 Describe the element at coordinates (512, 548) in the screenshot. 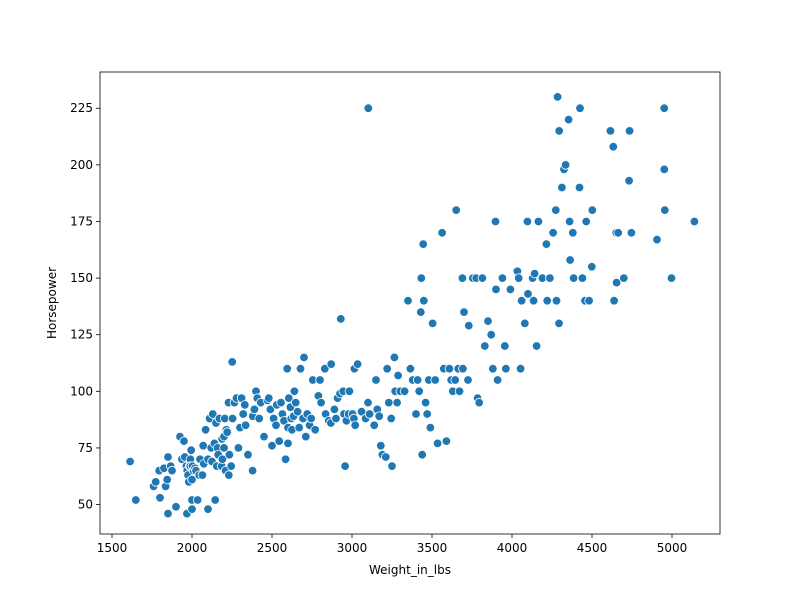

I see `x-tick-label: 4000` at that location.